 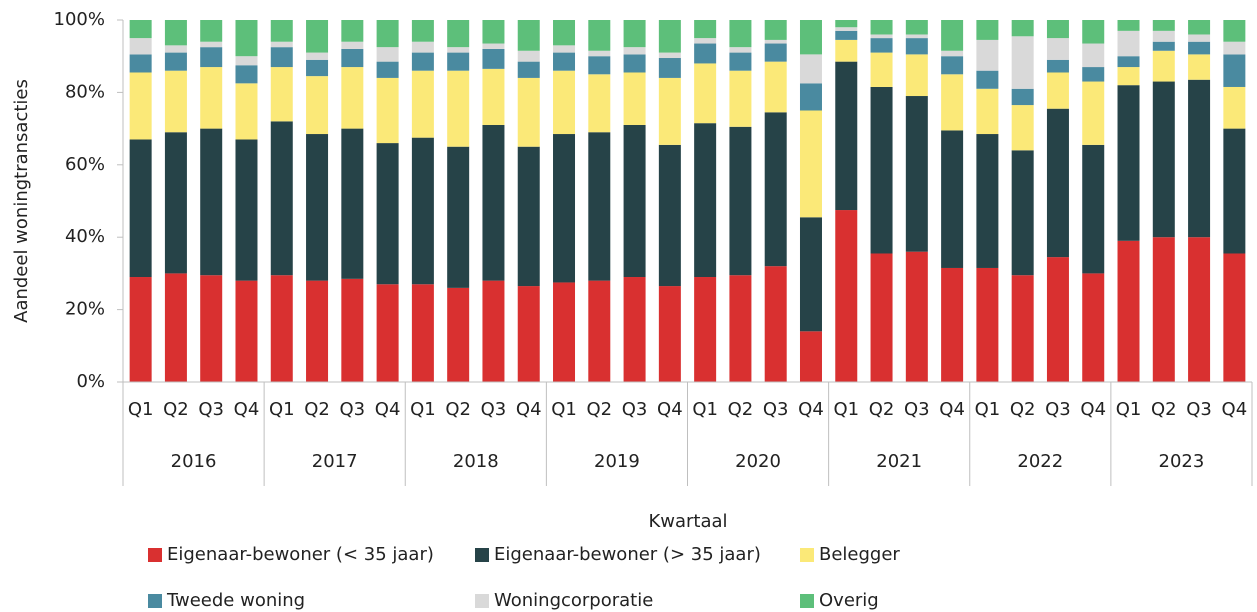 I want to click on group-label: 2018, so click(x=476, y=461).